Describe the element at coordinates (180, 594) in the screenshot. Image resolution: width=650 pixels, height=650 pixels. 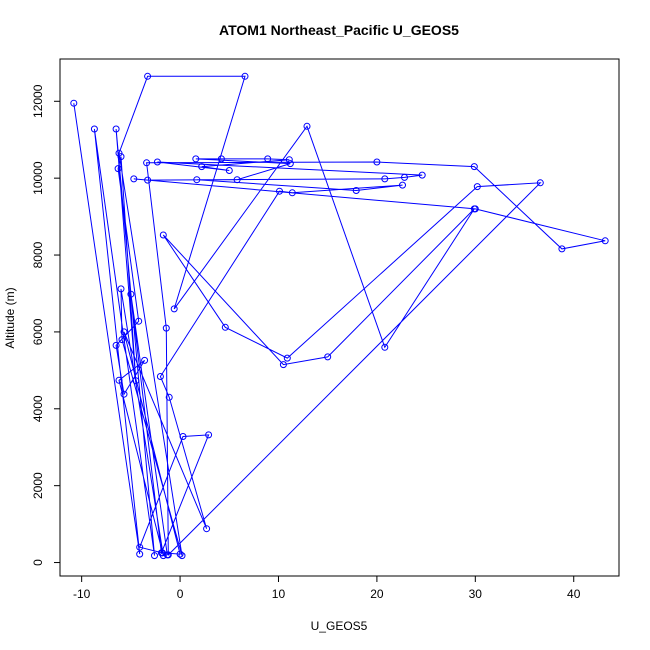
I see `x-tick-label: 0` at that location.